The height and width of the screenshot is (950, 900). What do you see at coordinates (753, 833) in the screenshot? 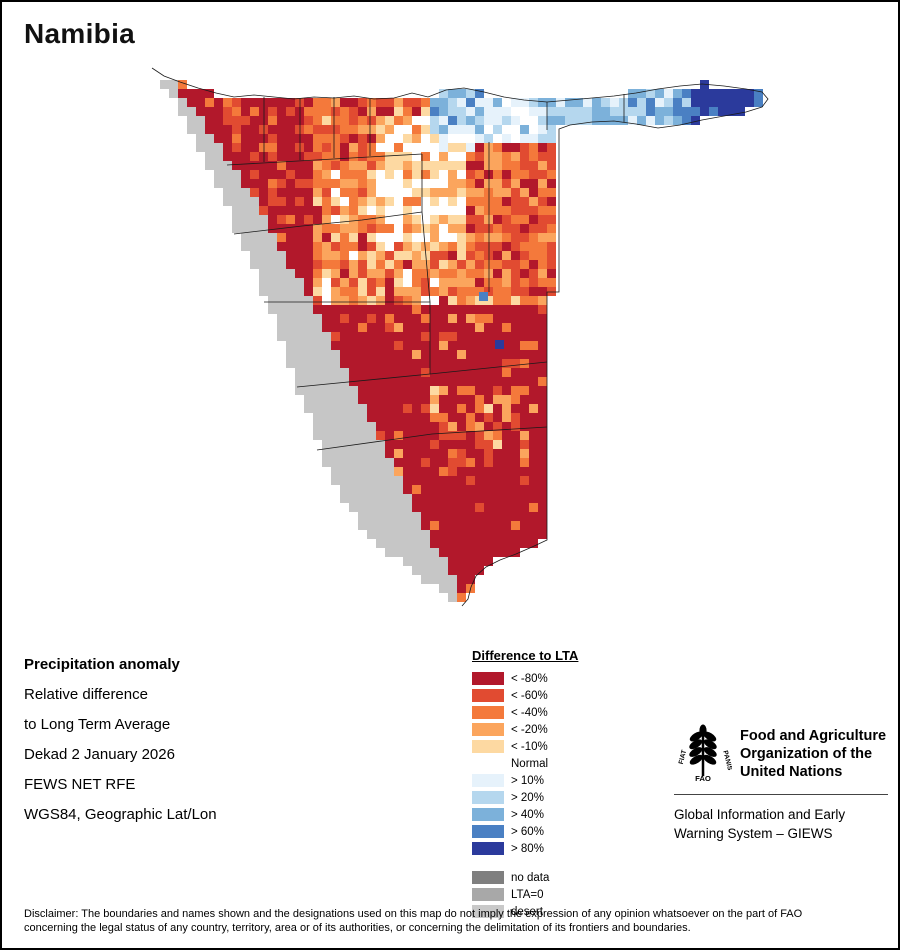
I see `org-sub-line: Warning System – GIEWS` at bounding box center [753, 833].